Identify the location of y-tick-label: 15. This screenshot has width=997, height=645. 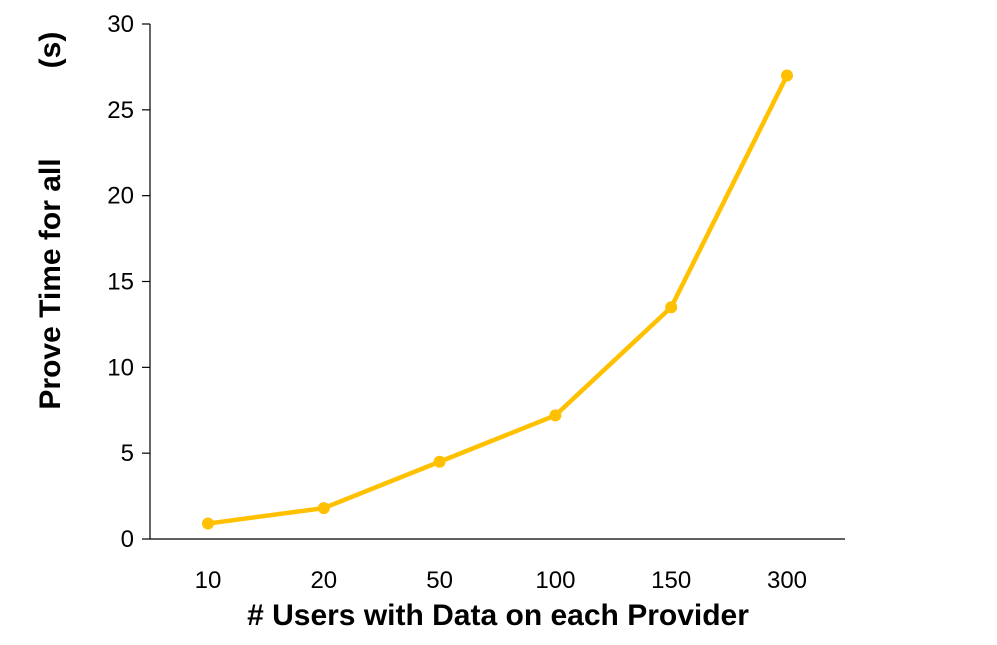
(120, 282).